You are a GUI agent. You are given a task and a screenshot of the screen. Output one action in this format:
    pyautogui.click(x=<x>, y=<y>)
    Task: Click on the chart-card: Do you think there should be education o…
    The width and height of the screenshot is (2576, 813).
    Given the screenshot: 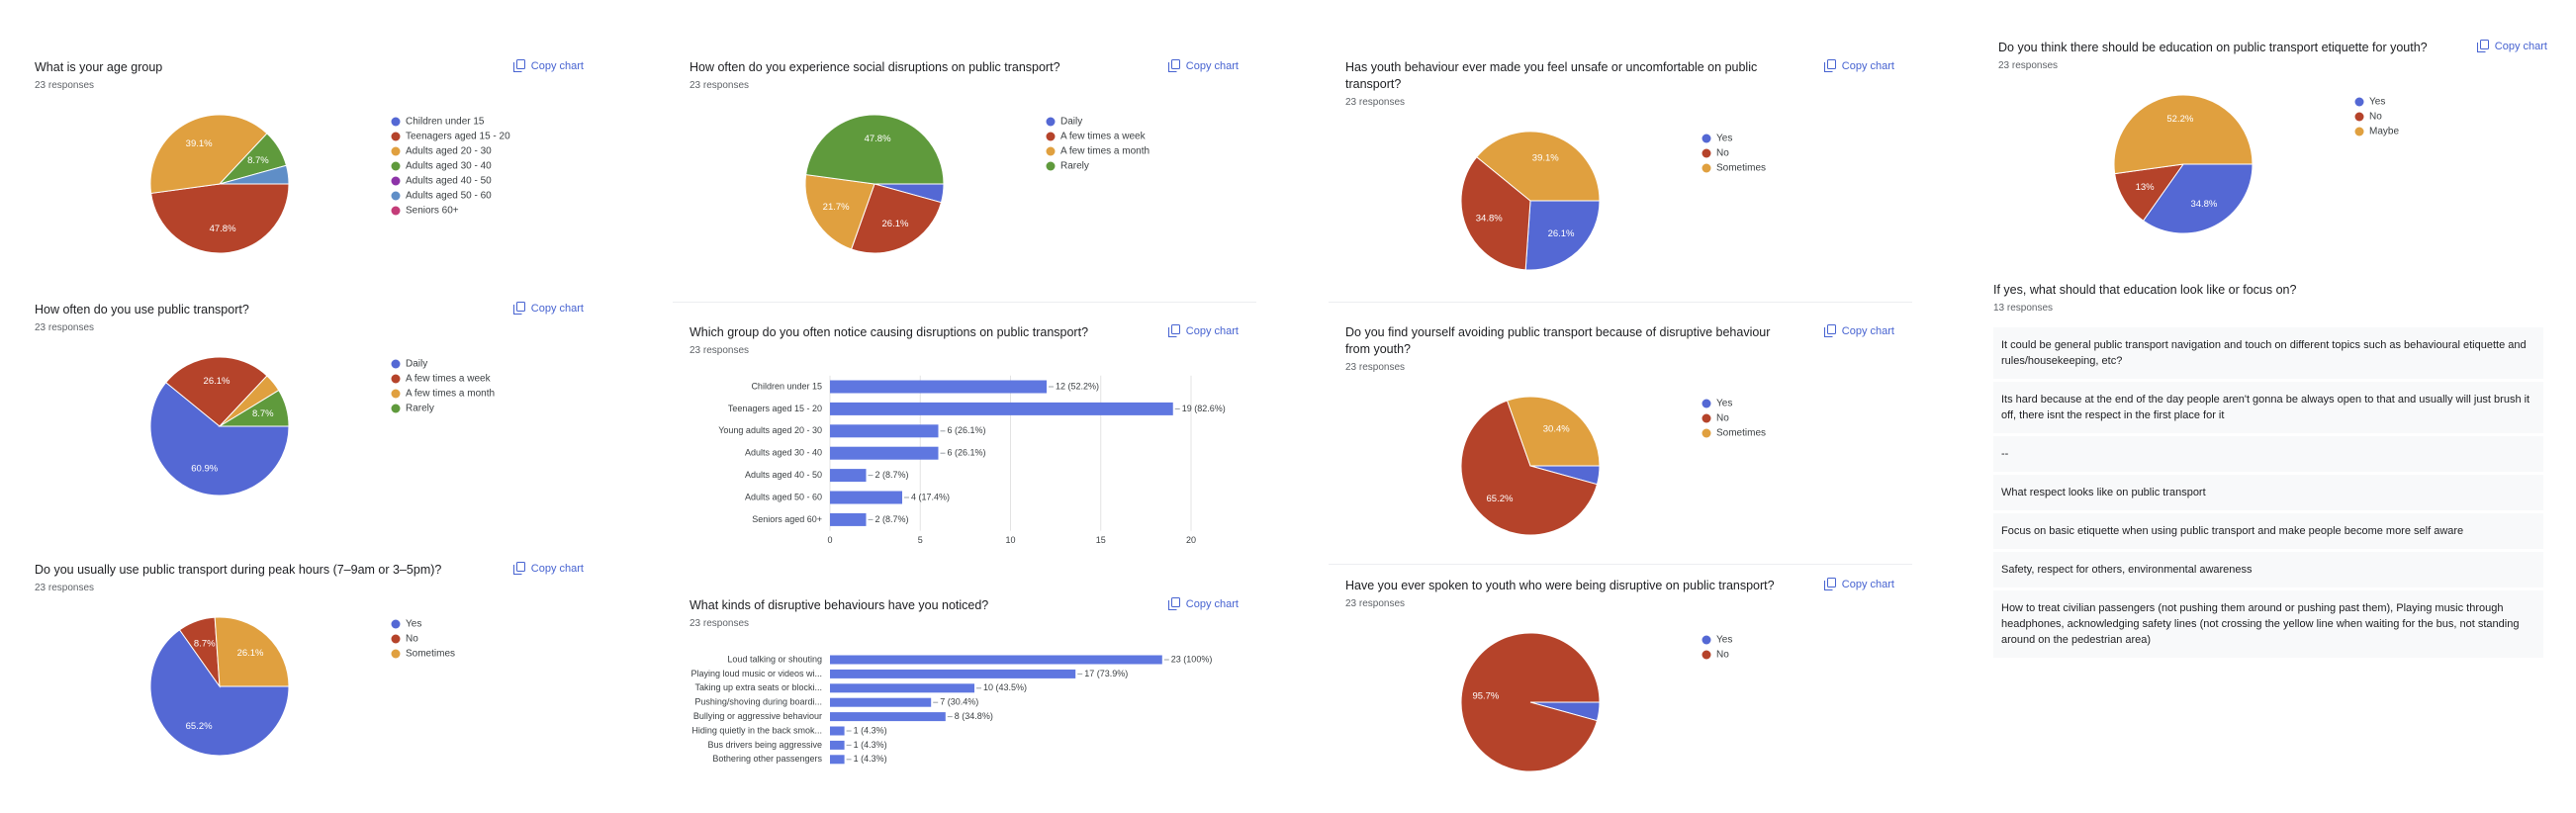 What is the action you would take?
    pyautogui.click(x=2273, y=158)
    